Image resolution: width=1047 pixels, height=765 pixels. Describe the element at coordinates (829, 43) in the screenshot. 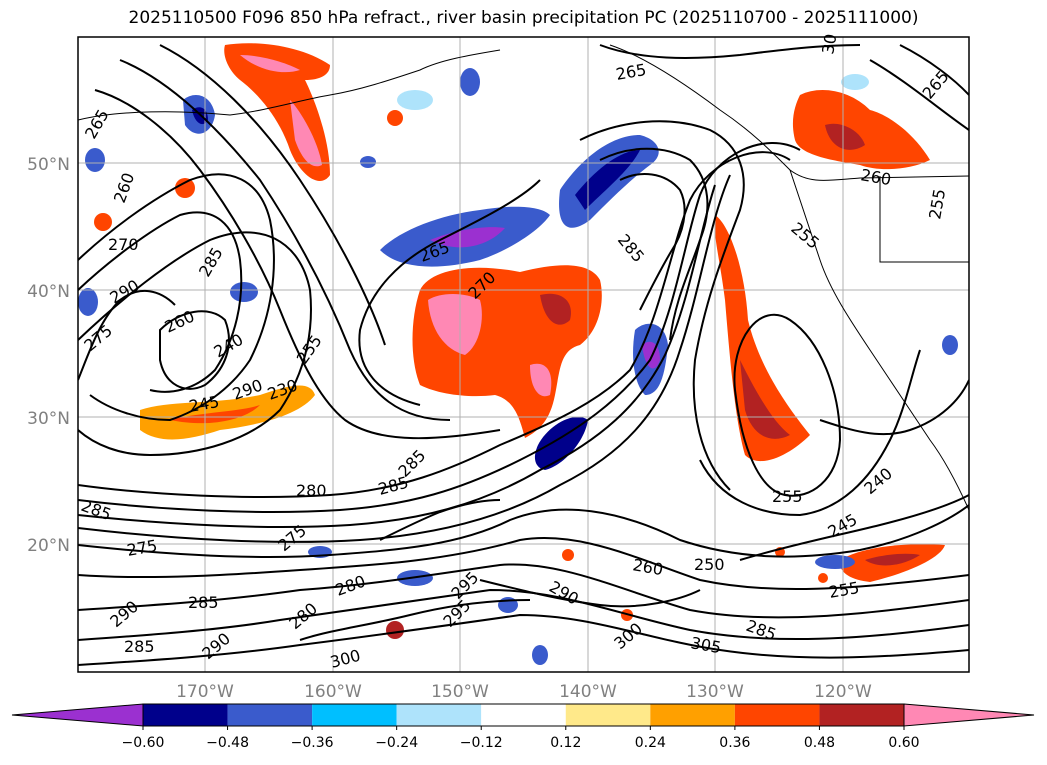

I see `contour-label: 30` at that location.